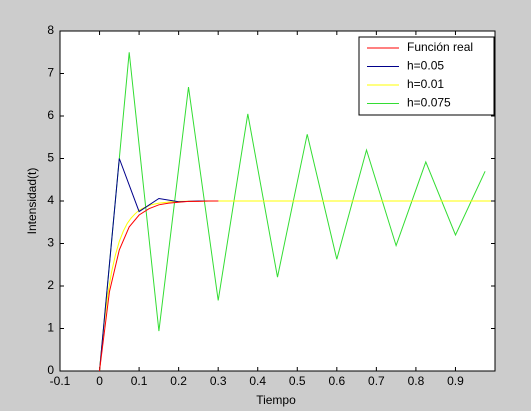 This screenshot has width=531, height=411. I want to click on x-tick-label: 0.1, so click(139, 381).